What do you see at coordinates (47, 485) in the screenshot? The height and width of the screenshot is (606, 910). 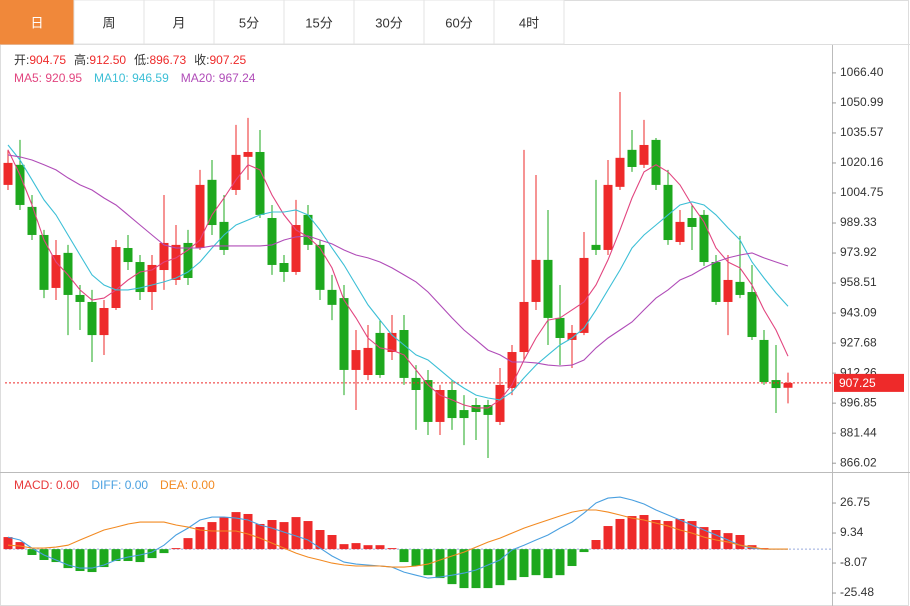 I see `legend-item: MACD: 0.00` at bounding box center [47, 485].